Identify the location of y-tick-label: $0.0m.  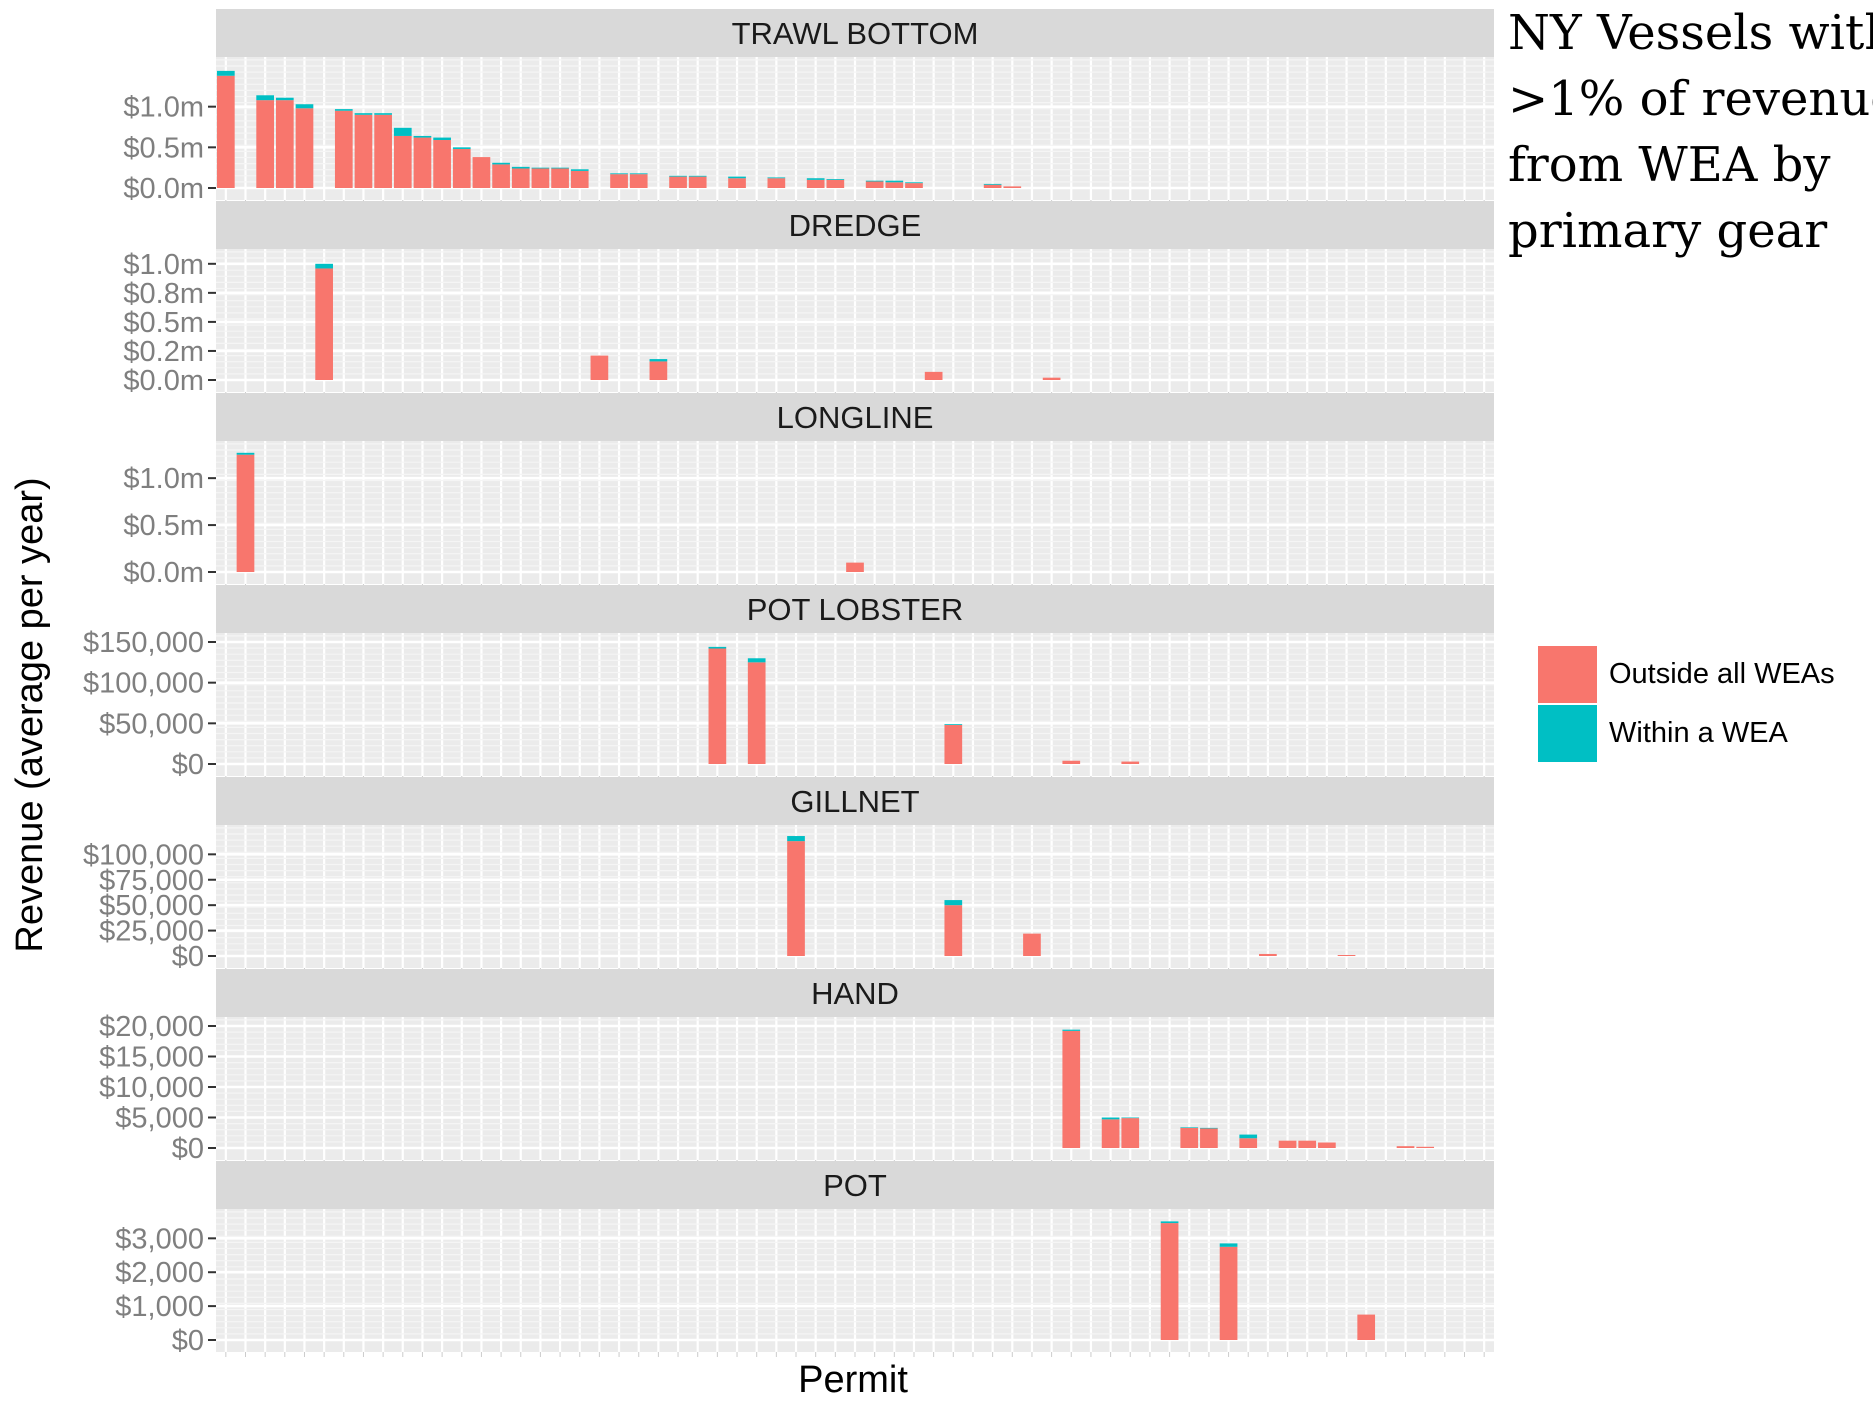
(163, 189).